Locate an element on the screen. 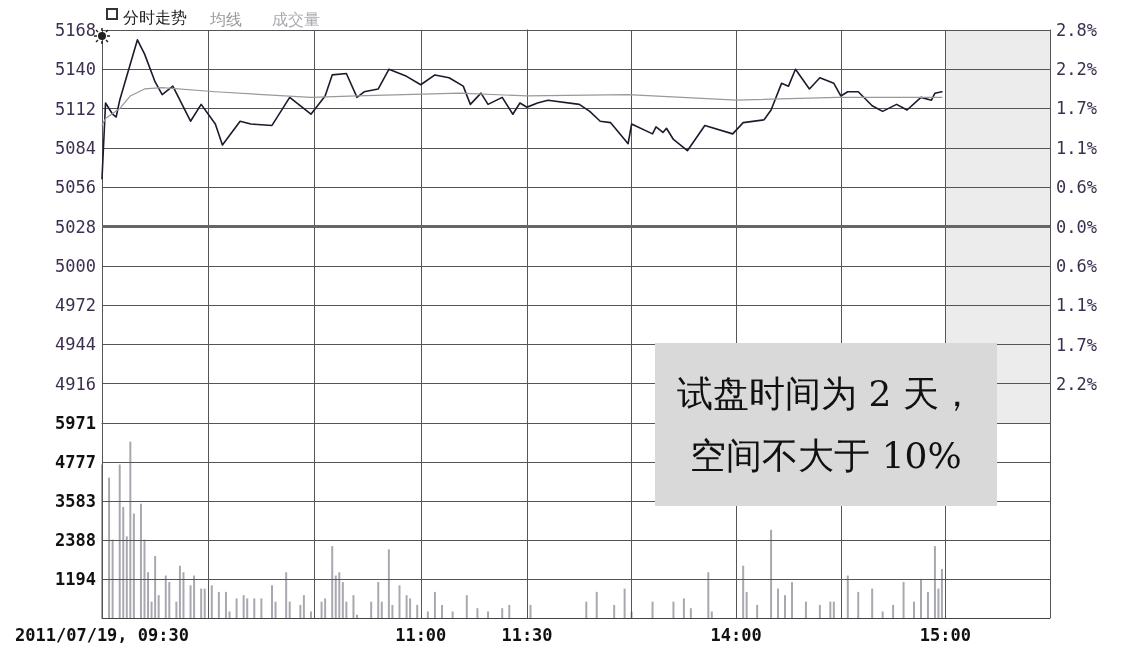 Image resolution: width=1124 pixels, height=654 pixels. y-tick-label: 5084 is located at coordinates (75, 147).